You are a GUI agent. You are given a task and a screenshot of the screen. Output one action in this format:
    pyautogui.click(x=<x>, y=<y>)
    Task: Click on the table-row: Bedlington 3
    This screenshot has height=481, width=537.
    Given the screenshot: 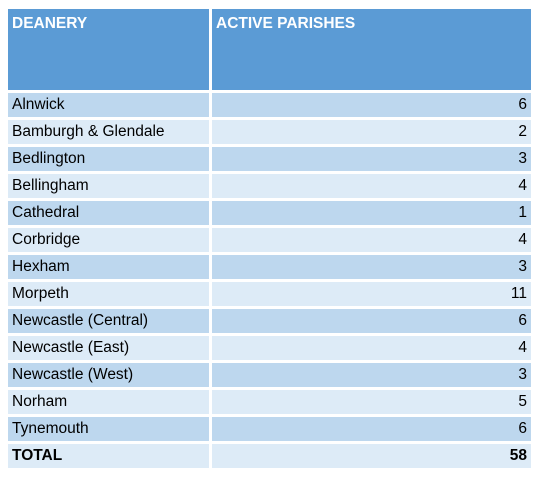 What is the action you would take?
    pyautogui.click(x=269, y=159)
    